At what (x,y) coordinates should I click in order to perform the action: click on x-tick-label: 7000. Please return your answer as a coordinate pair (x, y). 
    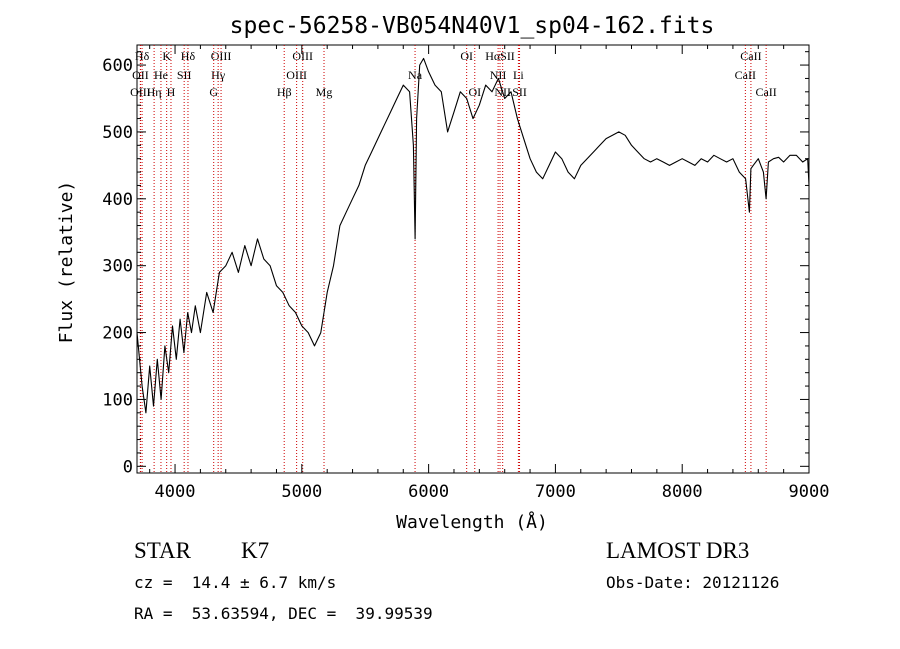
    Looking at the image, I should click on (555, 492).